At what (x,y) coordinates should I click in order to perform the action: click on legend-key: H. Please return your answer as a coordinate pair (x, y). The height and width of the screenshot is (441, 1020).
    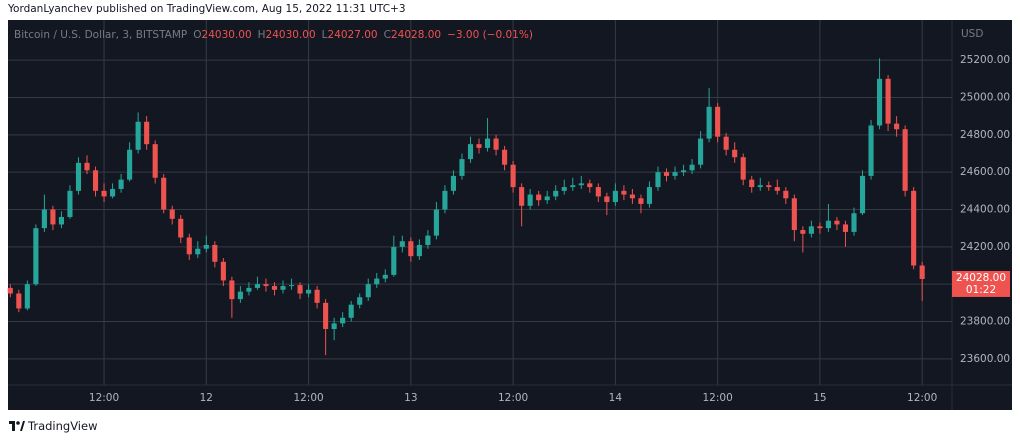
    Looking at the image, I should click on (262, 35).